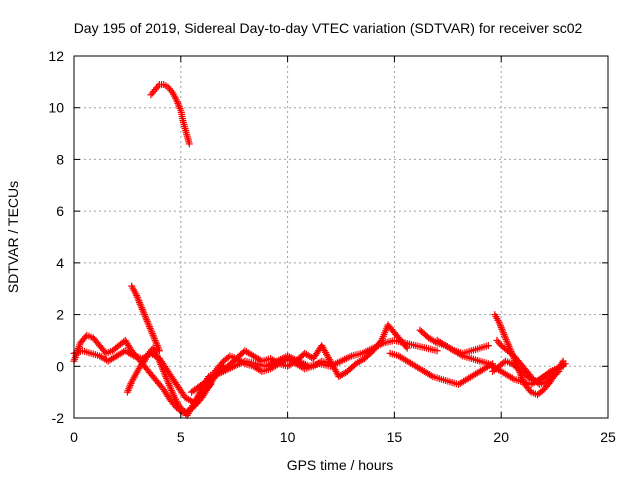 The width and height of the screenshot is (640, 480). What do you see at coordinates (395, 437) in the screenshot?
I see `x-tick-label: 15` at bounding box center [395, 437].